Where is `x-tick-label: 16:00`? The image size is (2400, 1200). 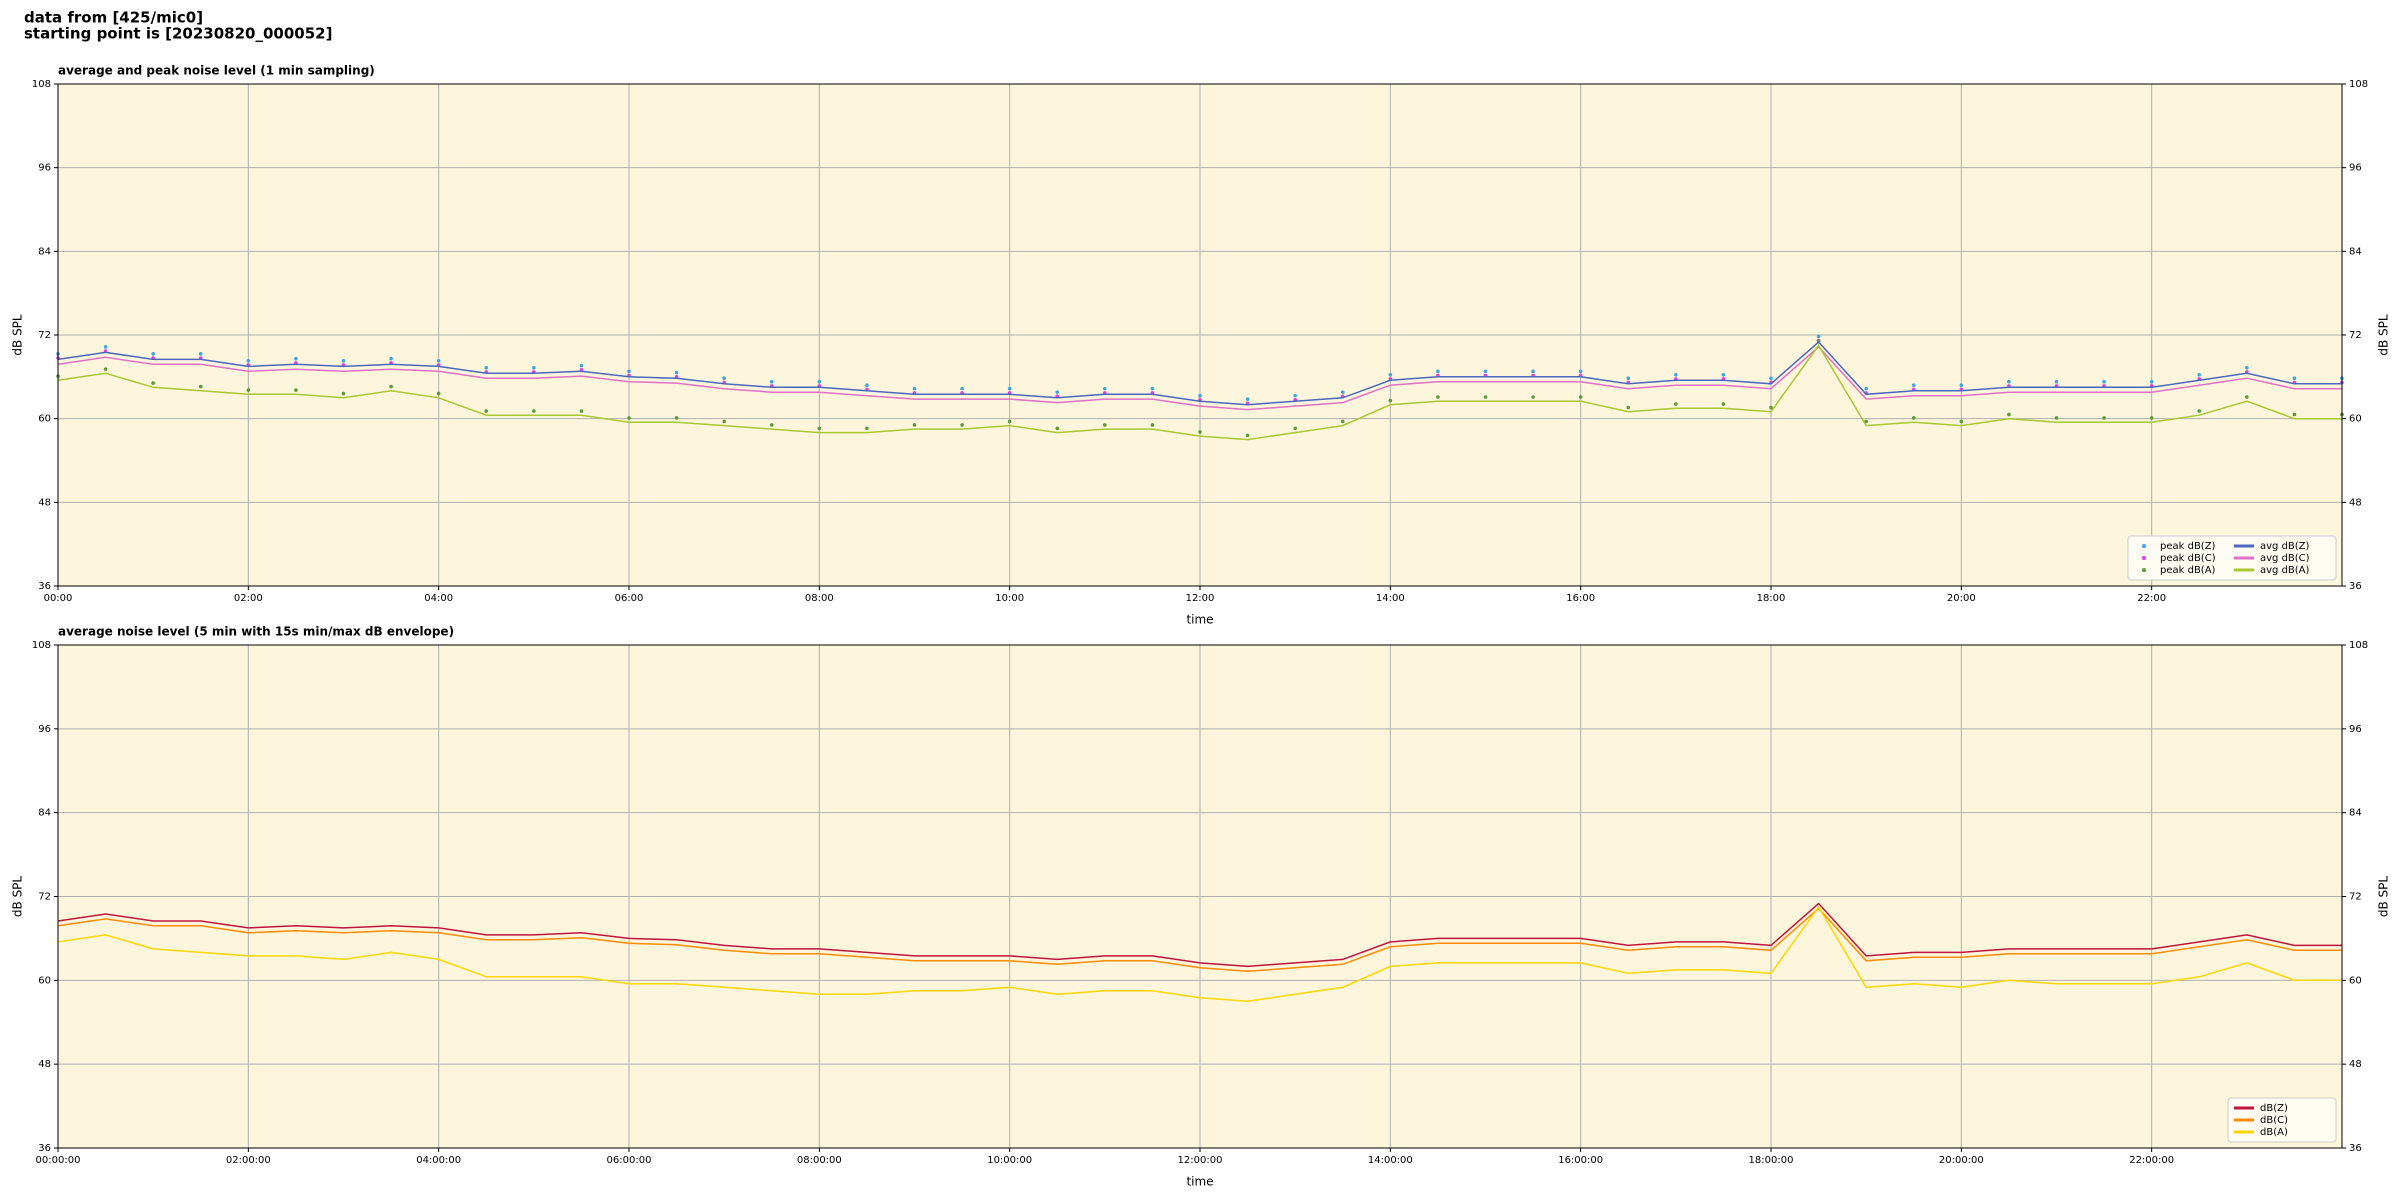
x-tick-label: 16:00 is located at coordinates (1580, 598).